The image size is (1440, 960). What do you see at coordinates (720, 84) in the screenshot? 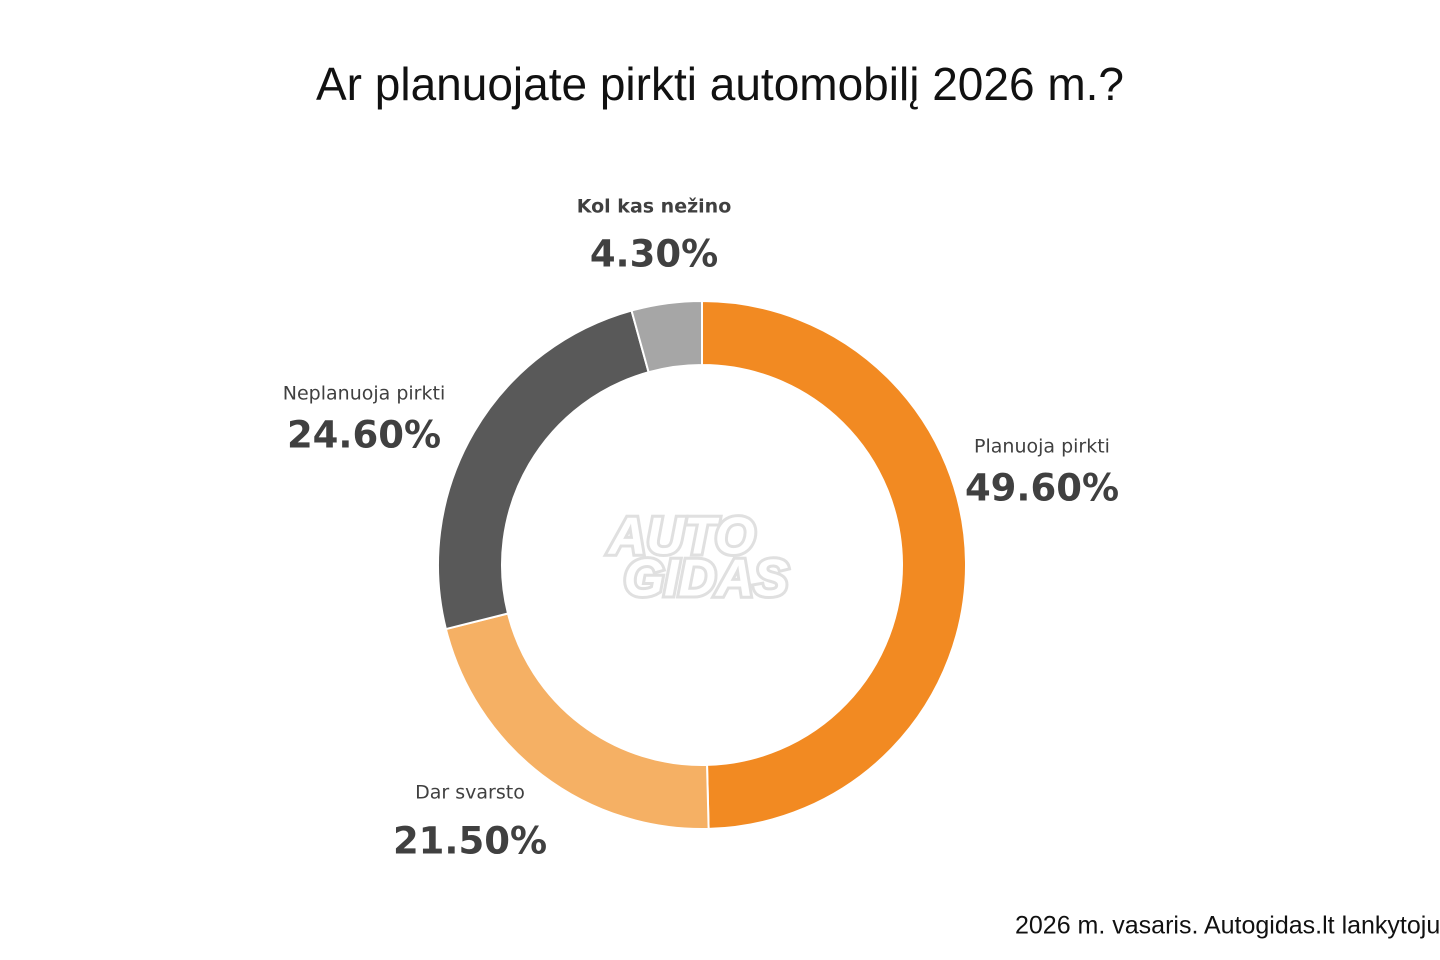
I see `chart-title: Ar planuojate pirkti automobilį 2026 m.?` at bounding box center [720, 84].